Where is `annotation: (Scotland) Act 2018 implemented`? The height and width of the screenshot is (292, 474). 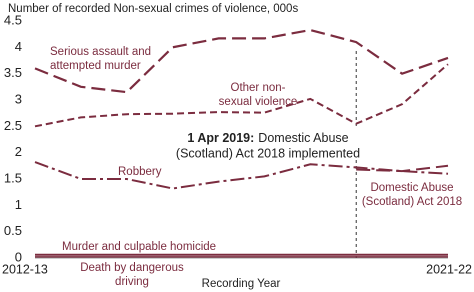 annotation: (Scotland) Act 2018 implemented is located at coordinates (268, 153).